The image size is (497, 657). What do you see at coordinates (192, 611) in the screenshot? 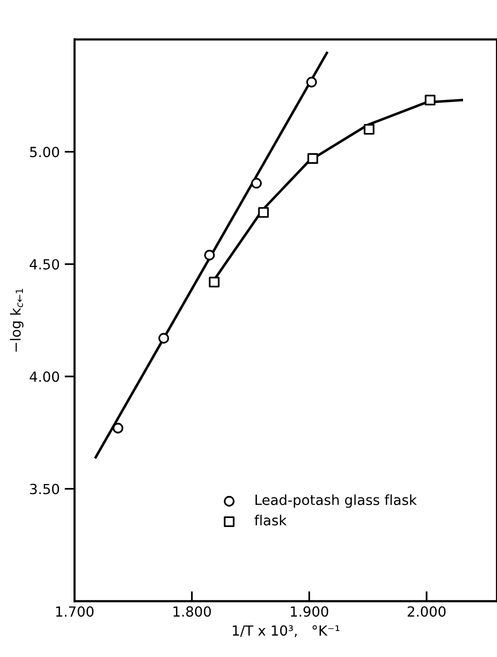
I see `x-tick-label: 1.800` at bounding box center [192, 611].